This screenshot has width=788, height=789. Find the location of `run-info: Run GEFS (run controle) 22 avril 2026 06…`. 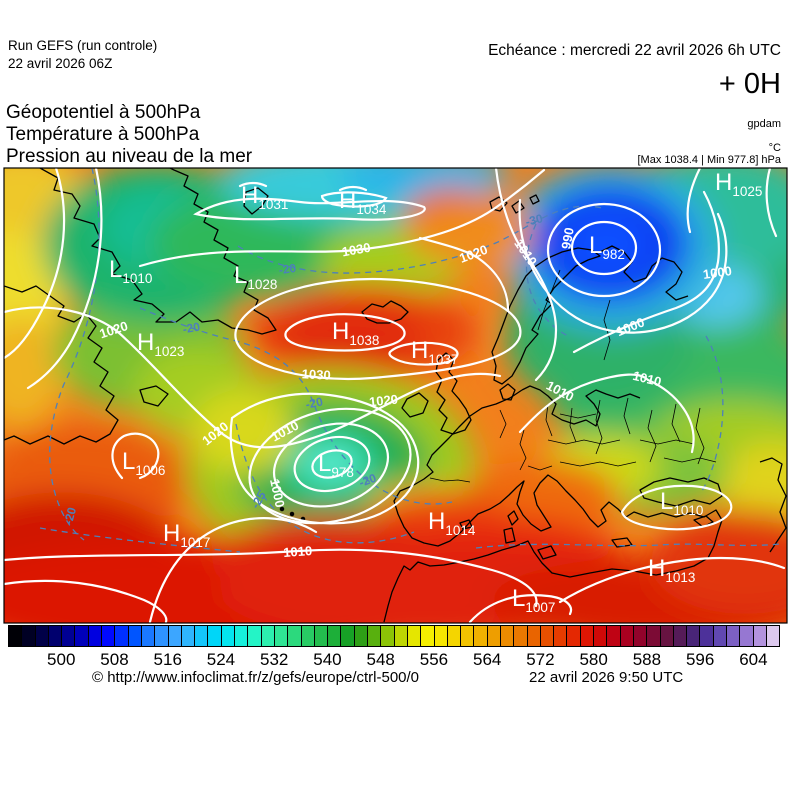

run-info: Run GEFS (run controle) 22 avril 2026 06… is located at coordinates (82, 55).